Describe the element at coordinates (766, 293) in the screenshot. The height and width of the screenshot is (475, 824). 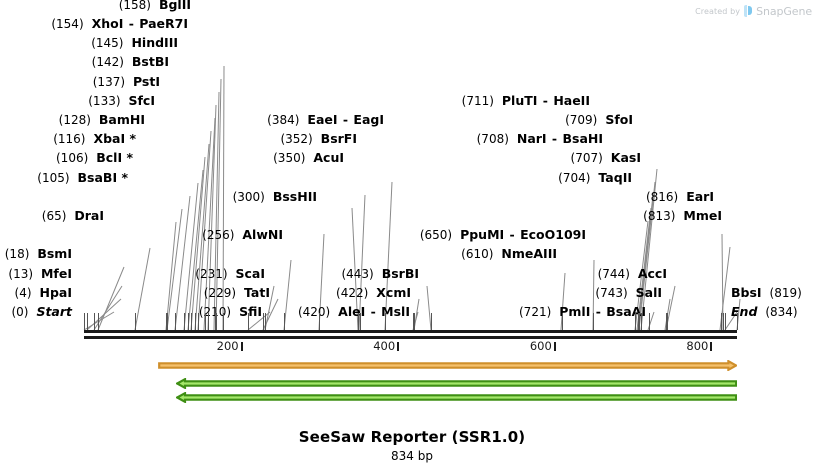
I see `enzyme-site-label-end: BbsI (819)` at that location.